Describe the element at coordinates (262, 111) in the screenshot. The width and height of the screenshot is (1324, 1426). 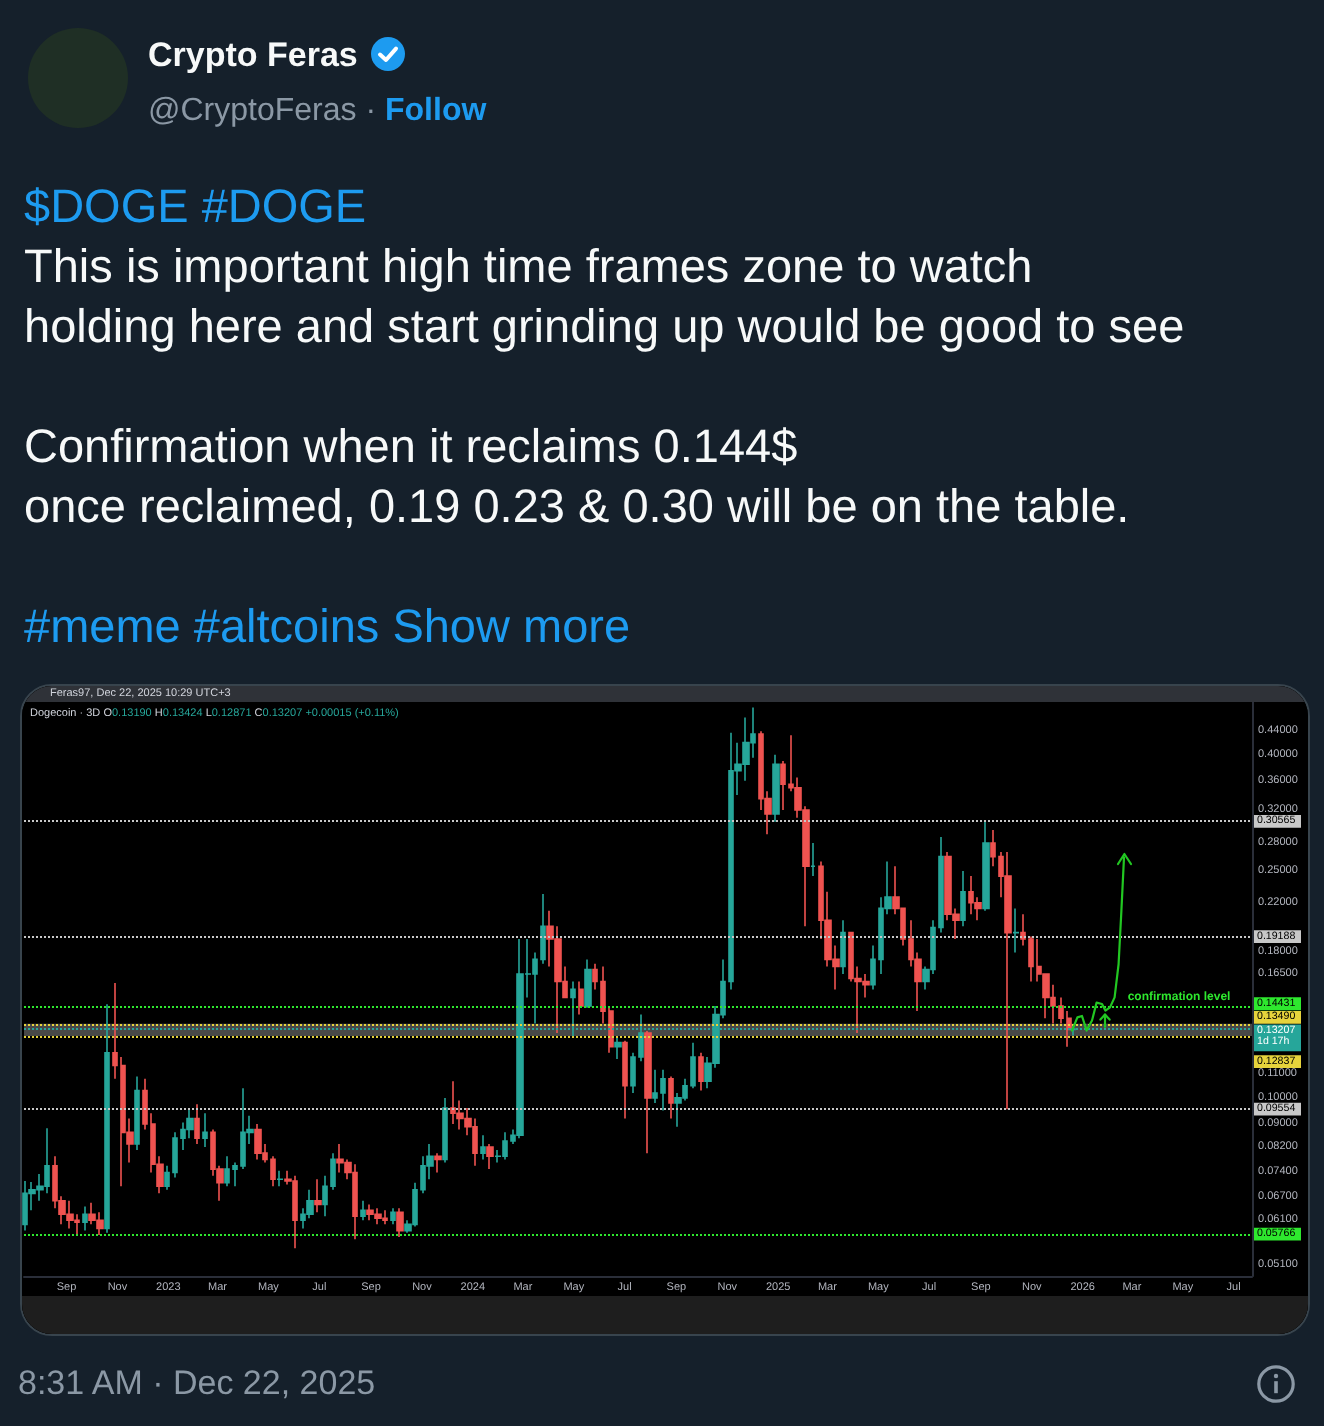
I see `text: @CryptoFeras ·` at that location.